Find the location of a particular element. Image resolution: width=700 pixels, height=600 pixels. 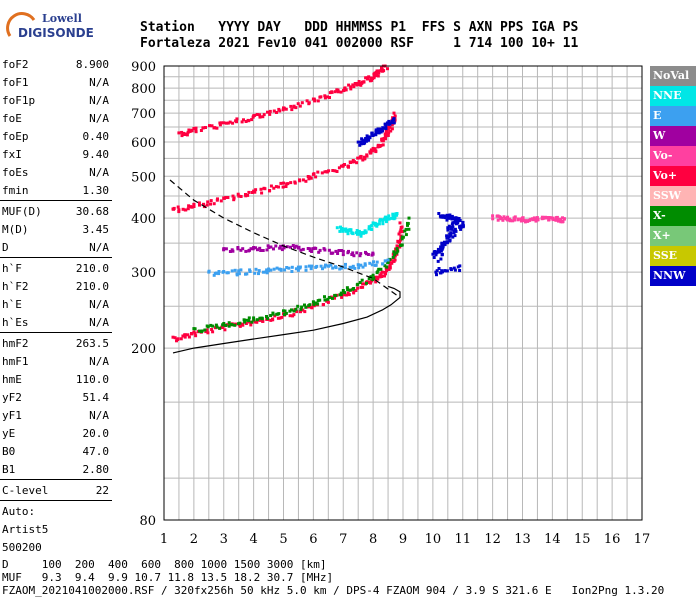

param-value: 210.0 is located at coordinates (92, 268).